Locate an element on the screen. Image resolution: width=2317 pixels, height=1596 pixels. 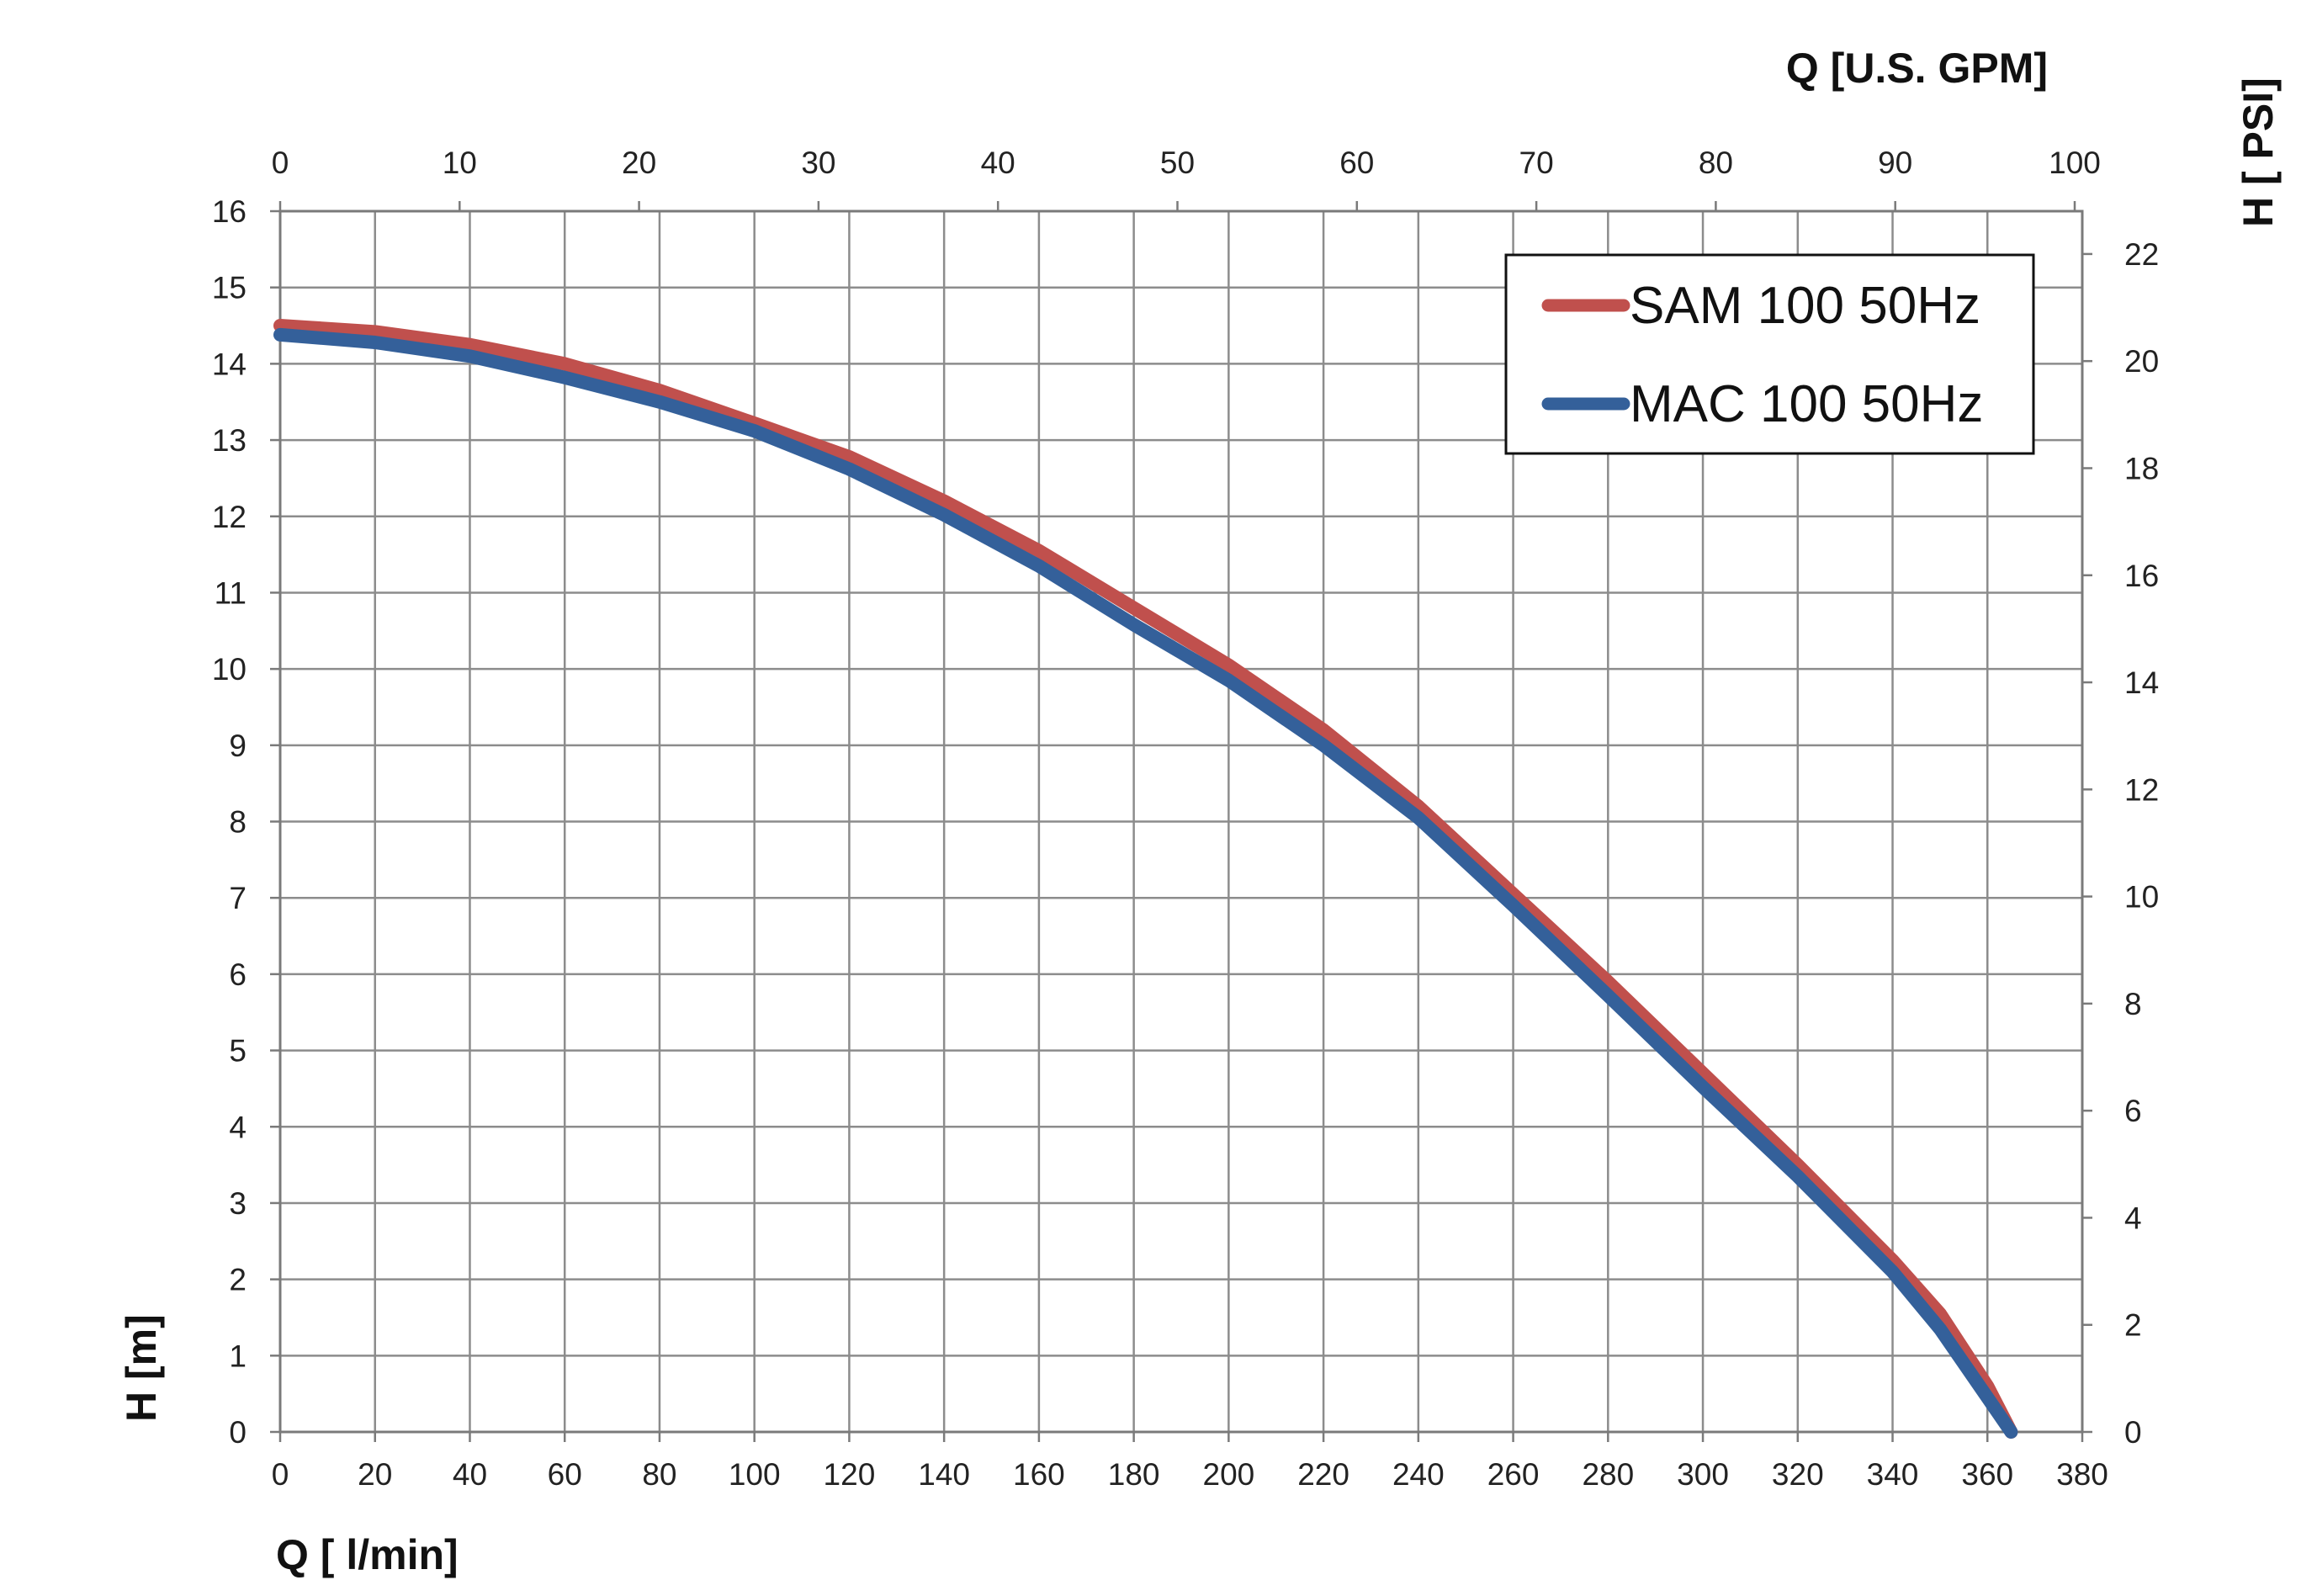
x2-tick-label: 70 is located at coordinates (1537, 163).